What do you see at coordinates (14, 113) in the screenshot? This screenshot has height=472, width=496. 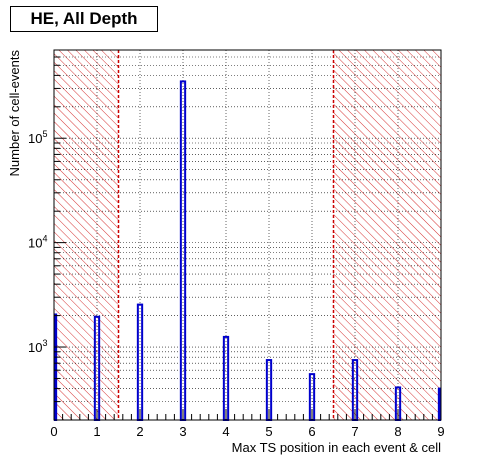 I see `y-axis-title: Number of cell-events` at bounding box center [14, 113].